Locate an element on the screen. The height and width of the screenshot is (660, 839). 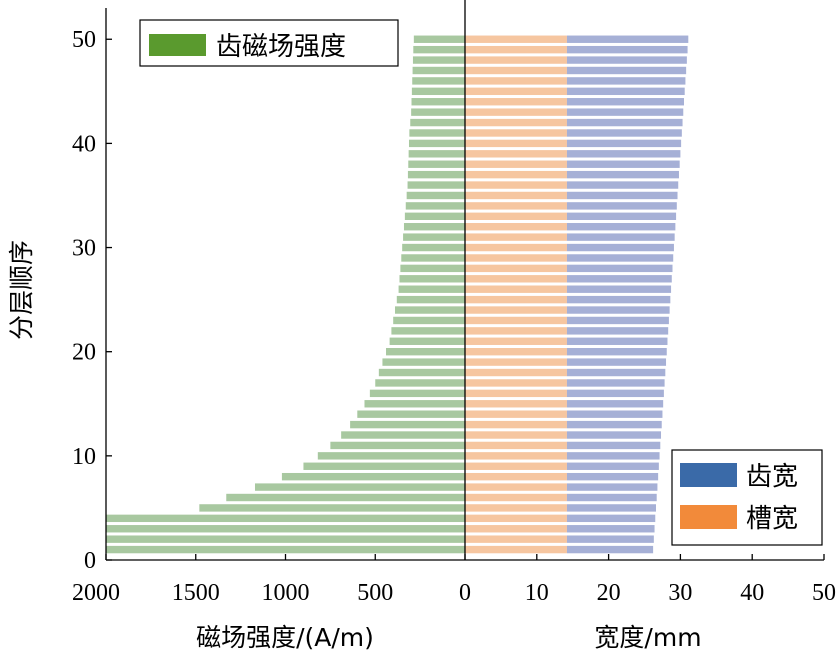
y-axis-label: 分层顺序 is located at coordinates (21, 290).